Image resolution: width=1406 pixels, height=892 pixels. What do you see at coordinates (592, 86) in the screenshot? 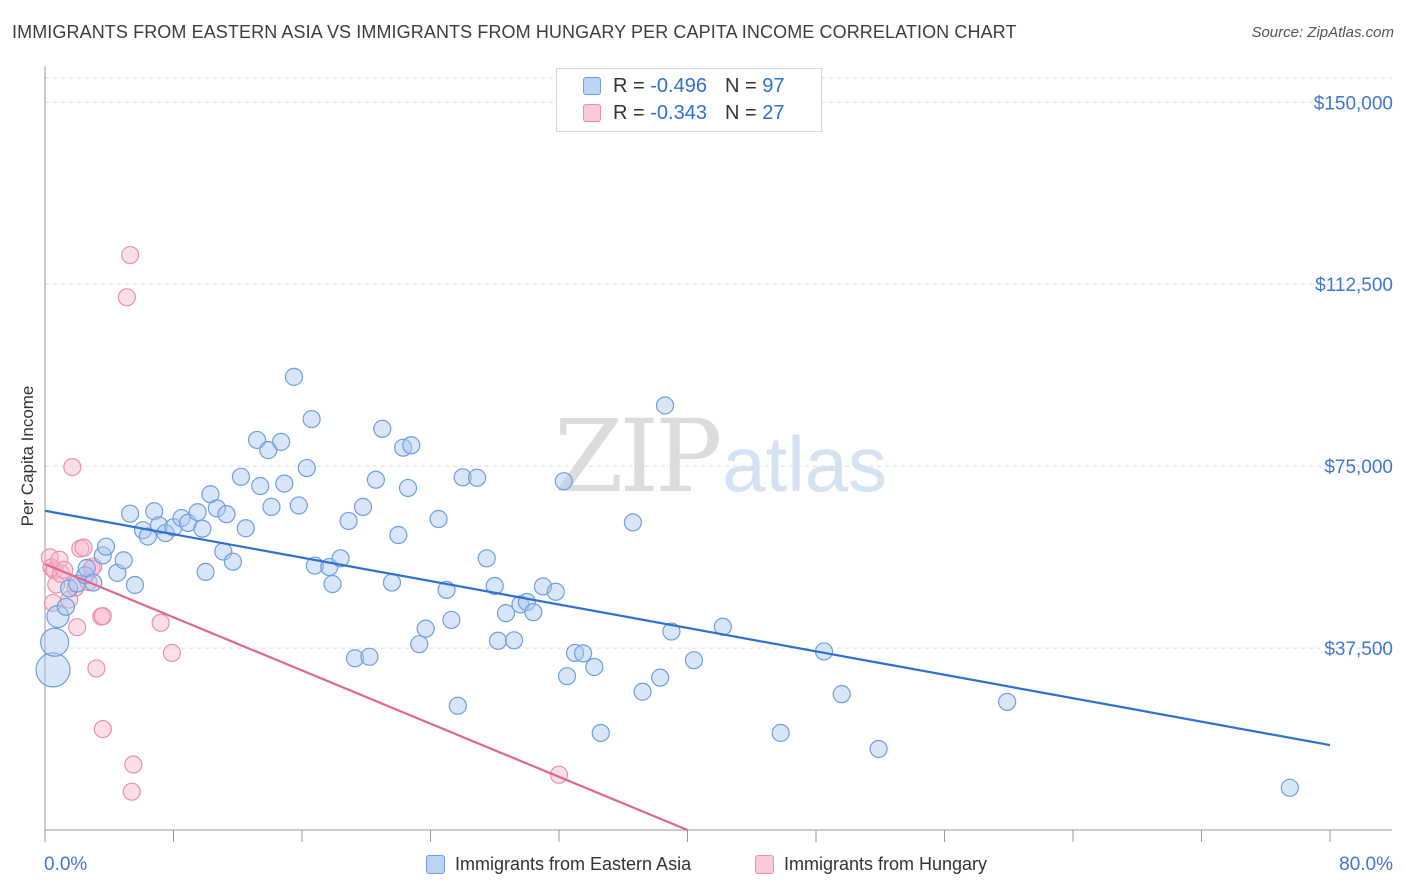
I see `legend-swatch-blue` at bounding box center [592, 86].